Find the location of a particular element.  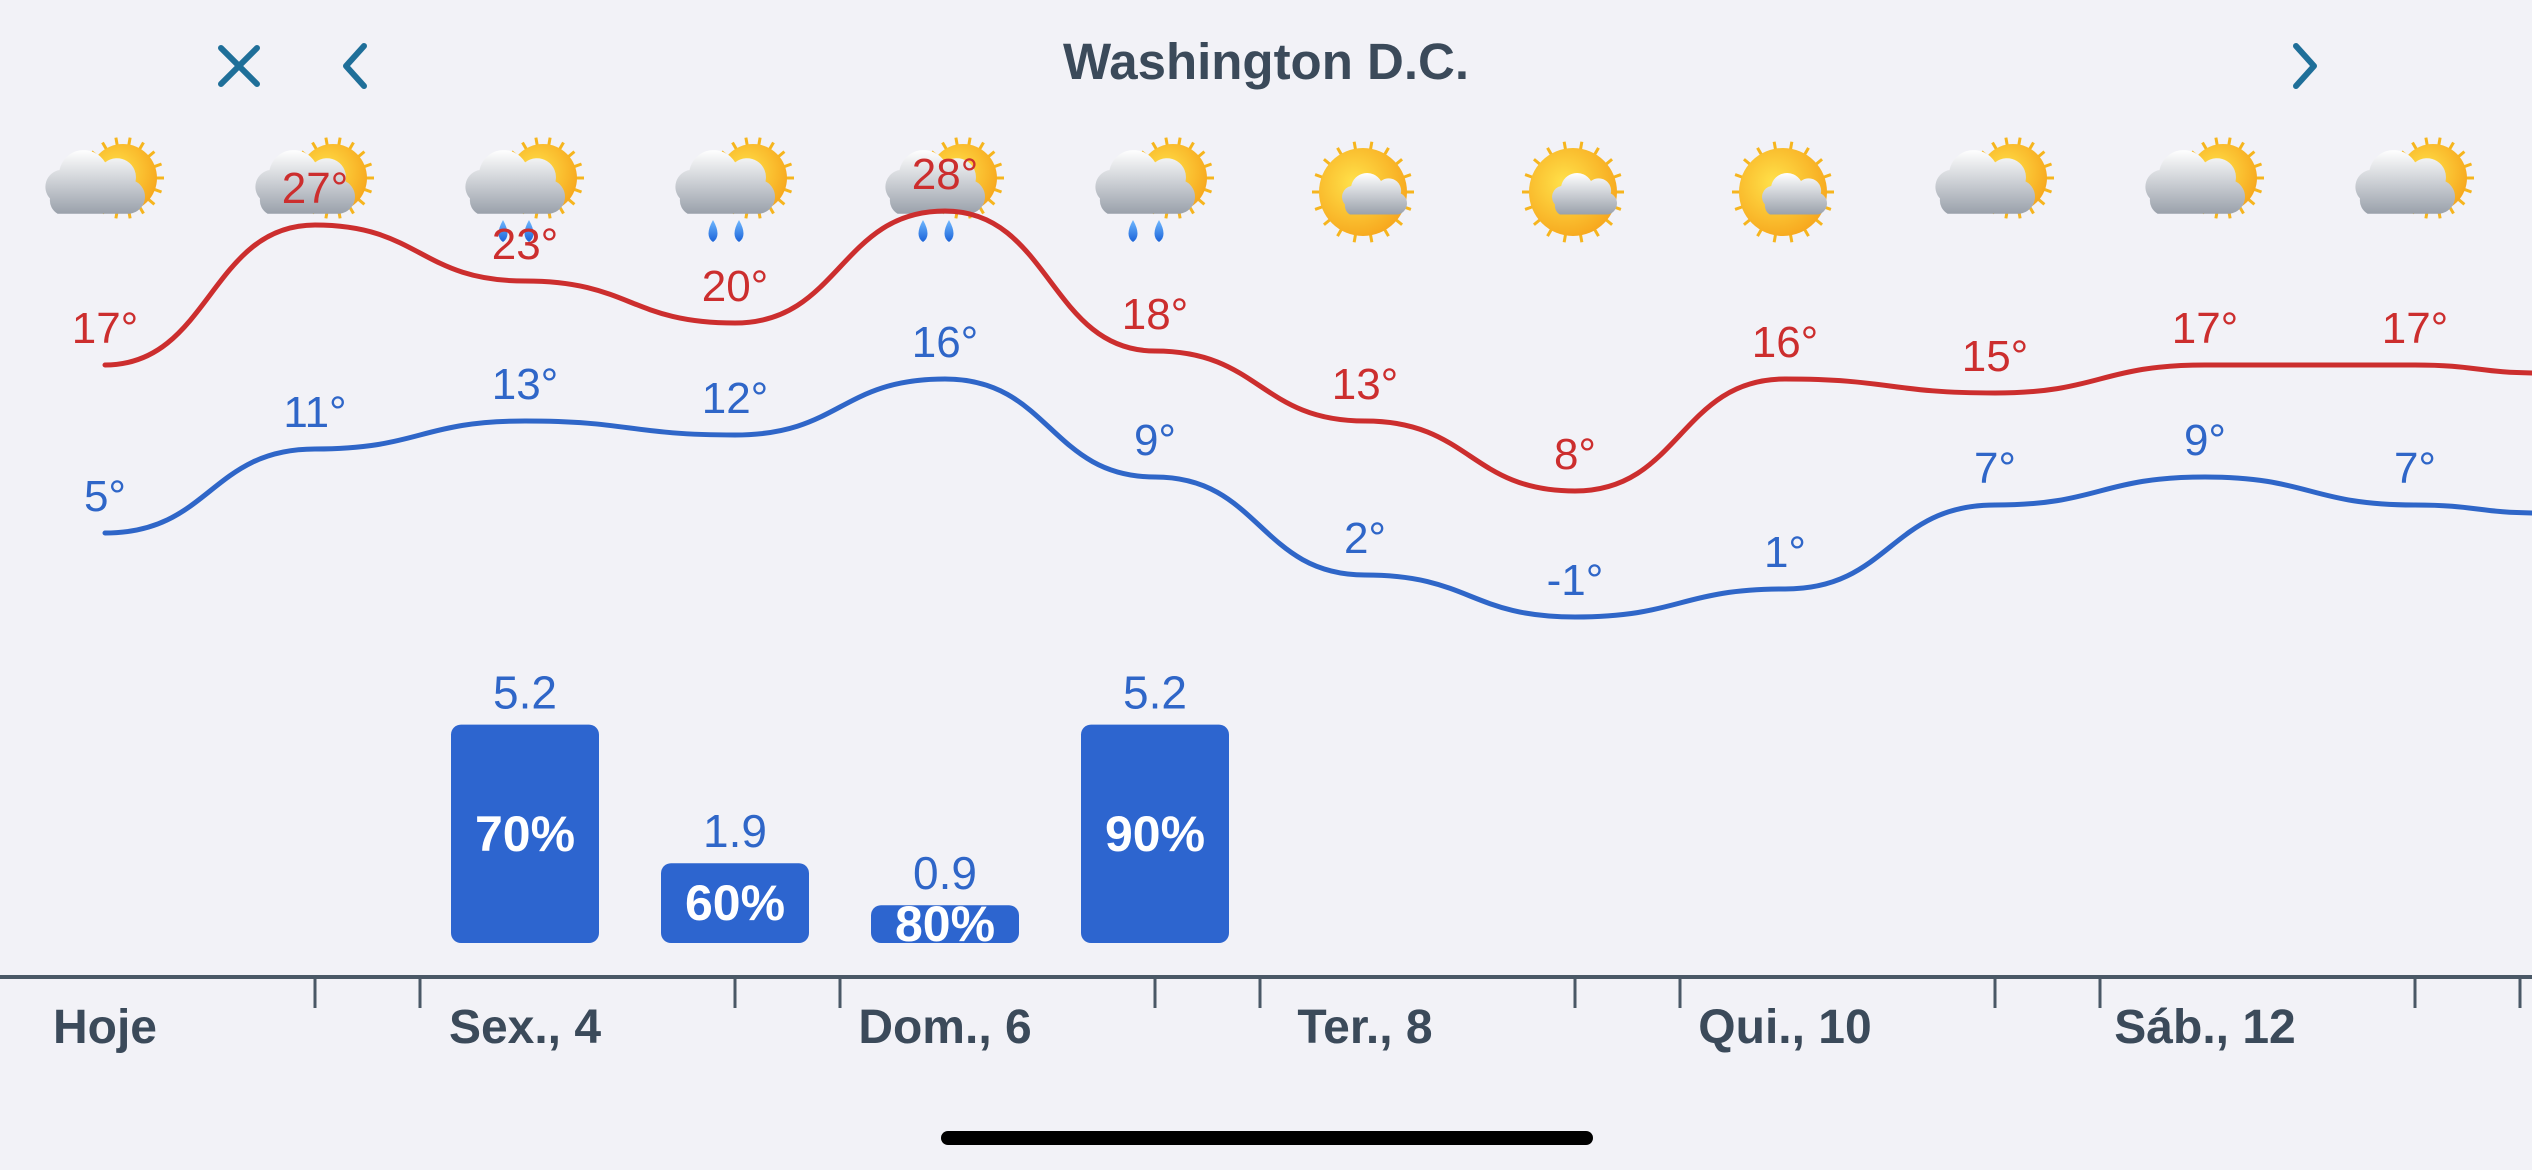

precip-chance-label: 60% is located at coordinates (735, 903).